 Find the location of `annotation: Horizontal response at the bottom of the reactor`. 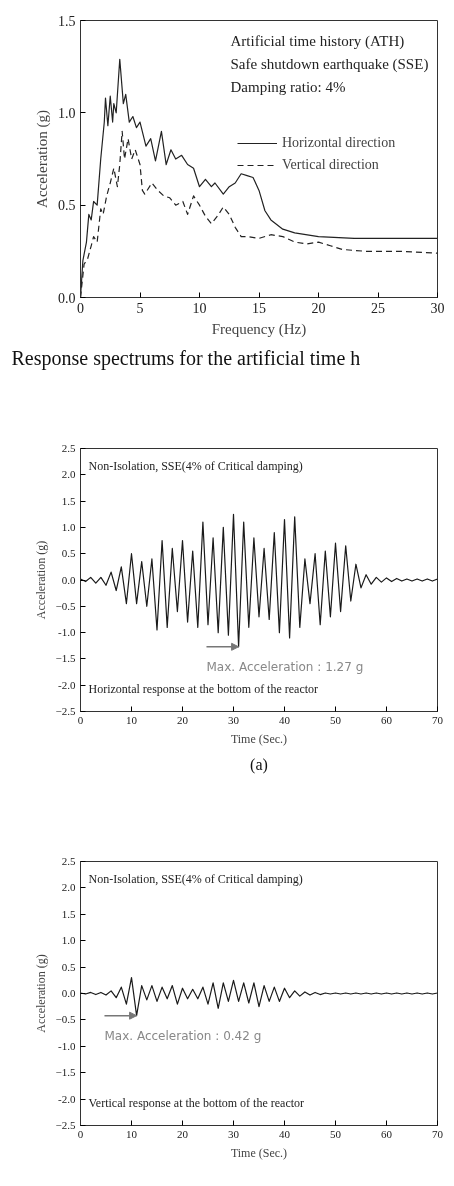

annotation: Horizontal response at the bottom of the reactor is located at coordinates (203, 688).